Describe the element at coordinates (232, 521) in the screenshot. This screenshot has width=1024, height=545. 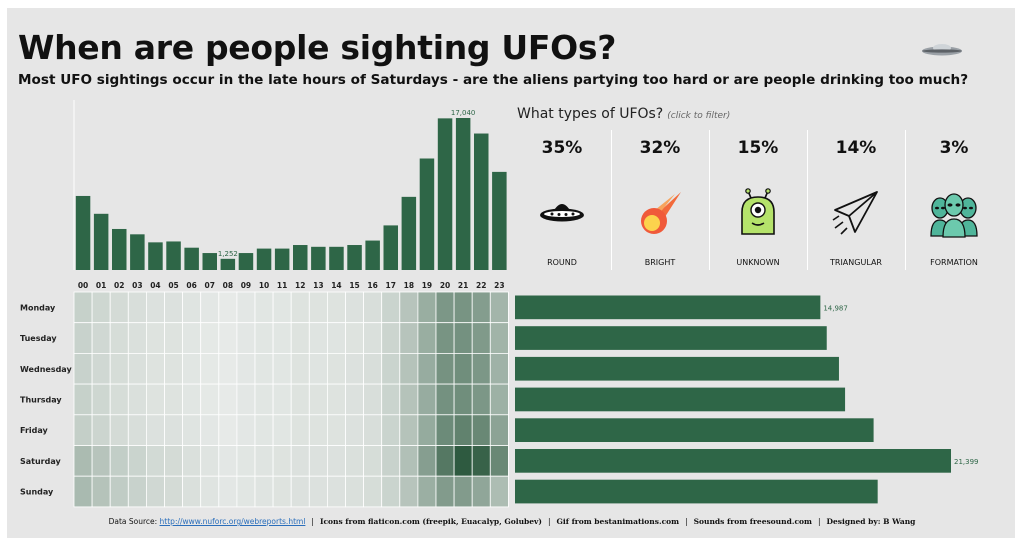
I see `source-link: http://www.nuforc.org/webreports.html` at that location.